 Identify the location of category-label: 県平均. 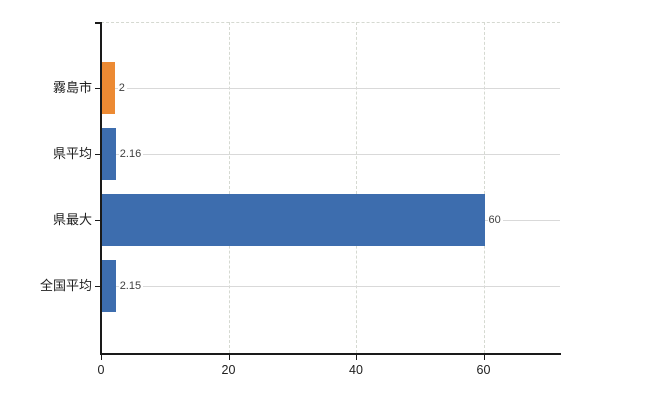
(72, 153).